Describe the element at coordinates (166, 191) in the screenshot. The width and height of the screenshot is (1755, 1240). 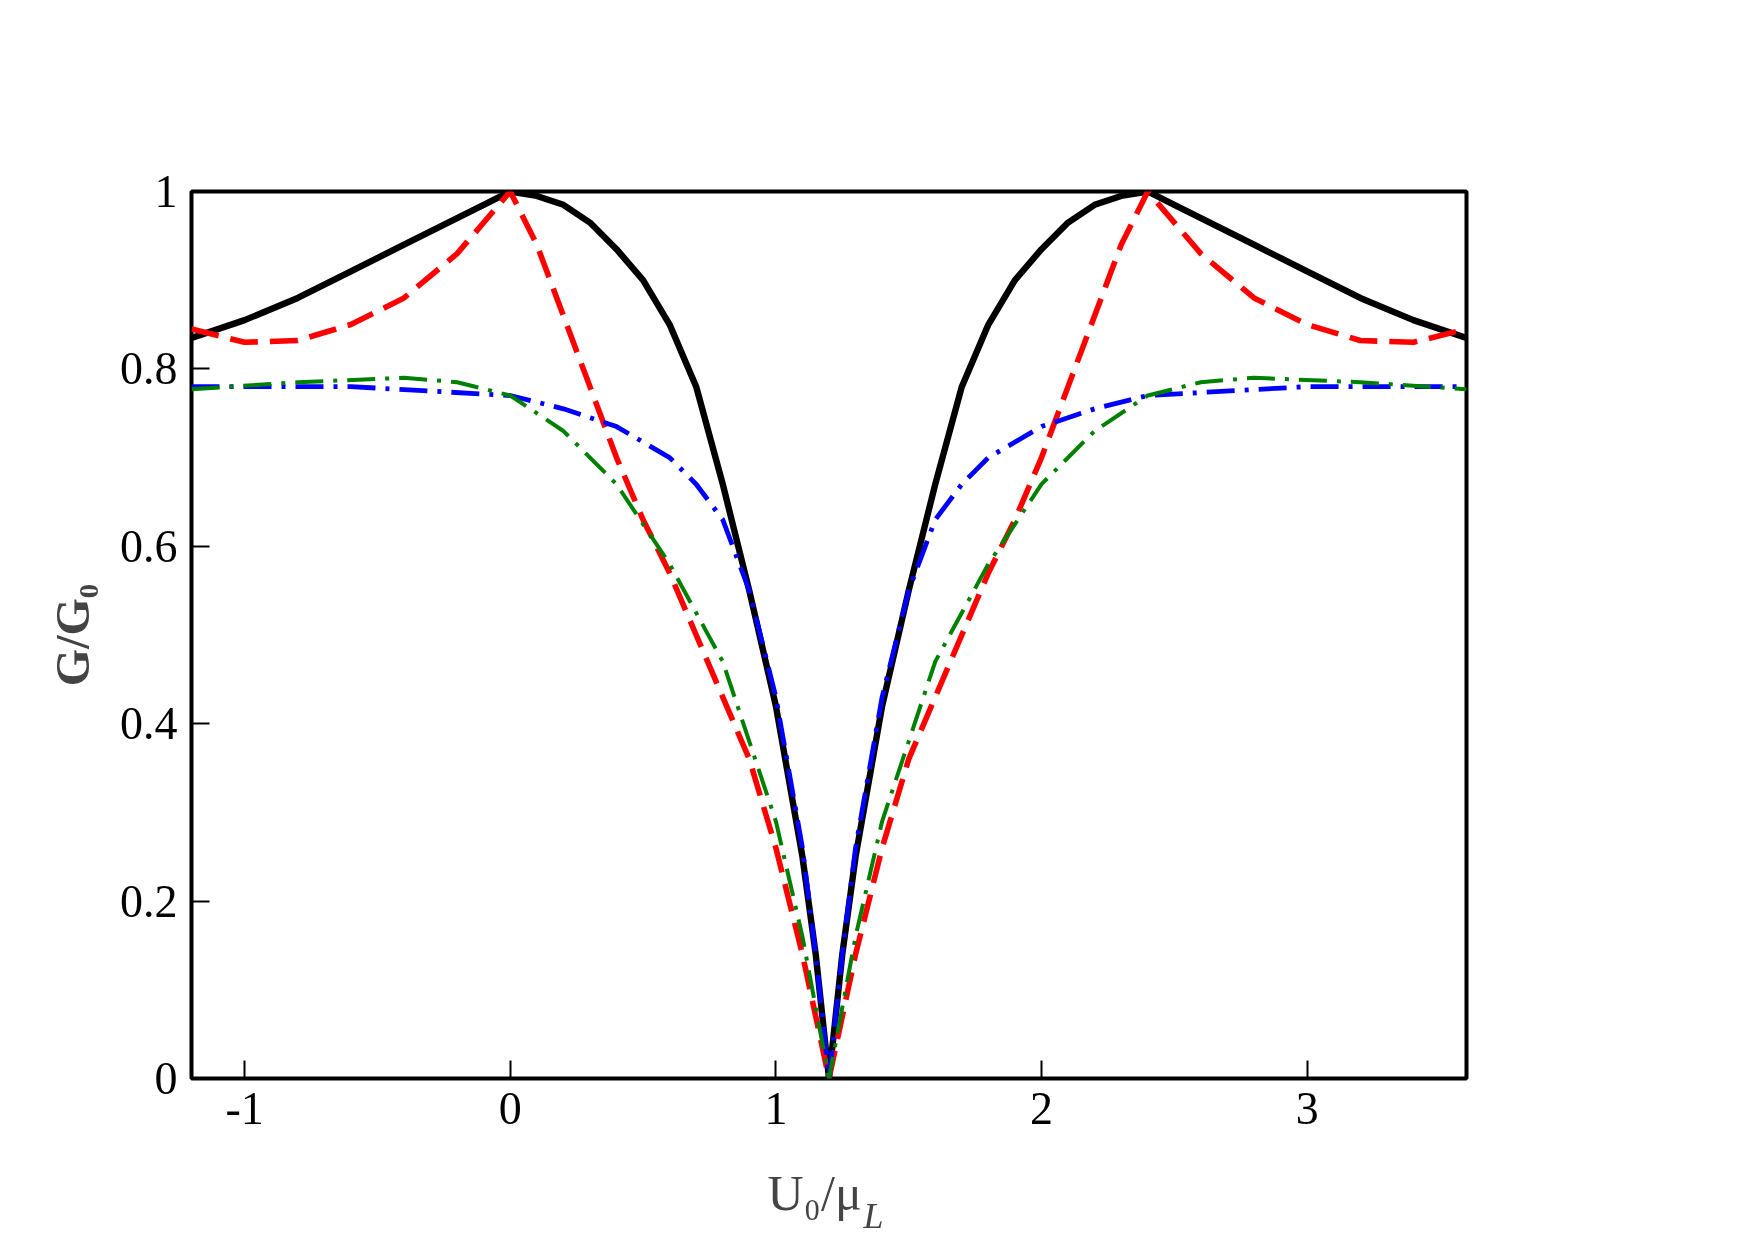
I see `y-tick-label: 1` at that location.